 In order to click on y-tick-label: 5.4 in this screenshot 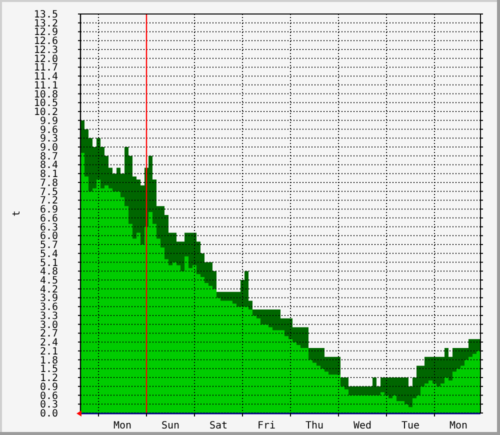, I will do `click(49, 254)`.